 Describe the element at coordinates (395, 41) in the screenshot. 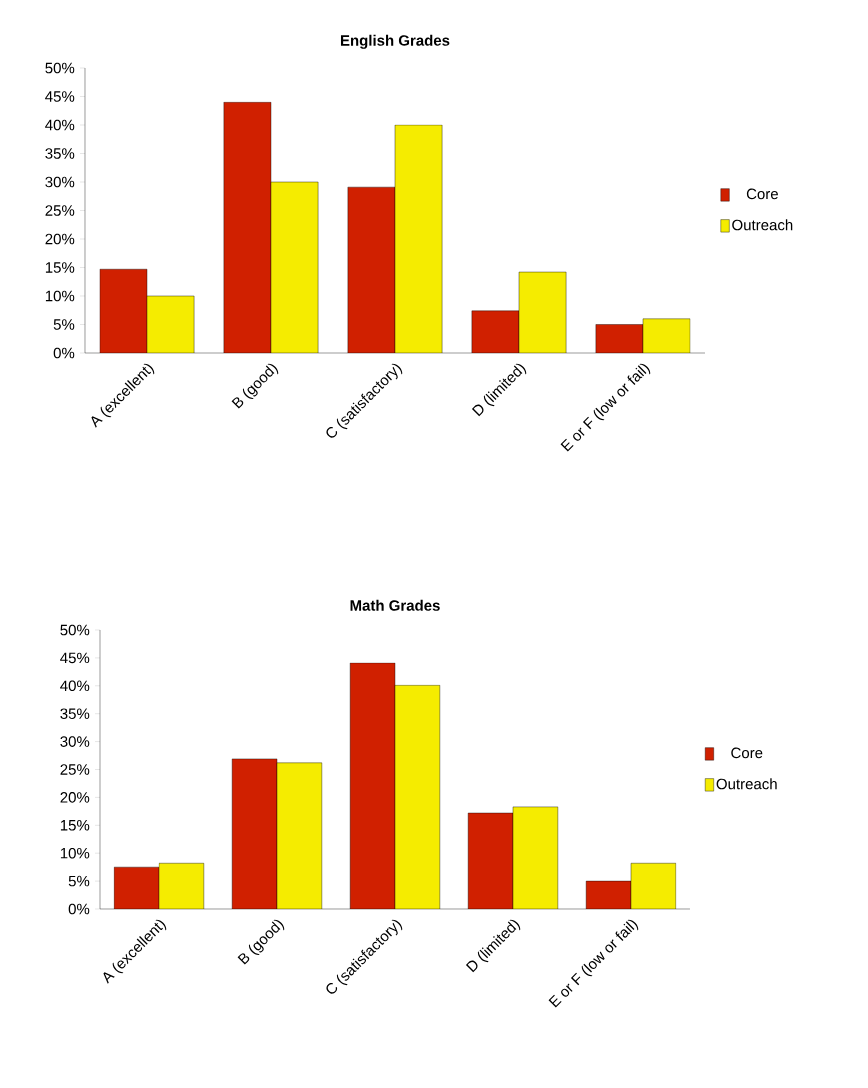

I see `chart-title: English Grades` at that location.